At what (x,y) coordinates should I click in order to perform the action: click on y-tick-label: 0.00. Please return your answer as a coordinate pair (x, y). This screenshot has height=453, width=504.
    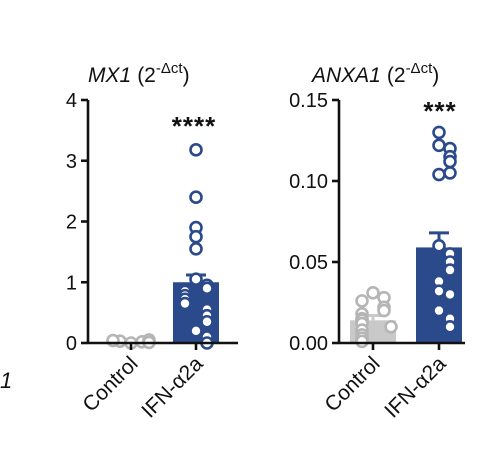
    Looking at the image, I should click on (308, 344).